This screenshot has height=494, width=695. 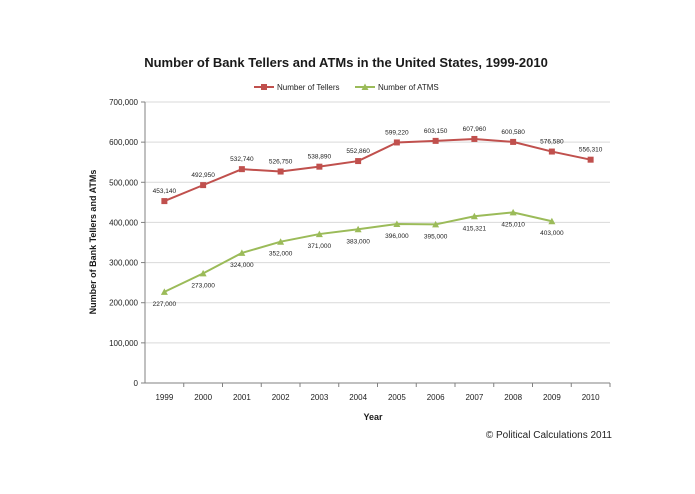 What do you see at coordinates (373, 417) in the screenshot?
I see `x-axis-title: Year` at bounding box center [373, 417].